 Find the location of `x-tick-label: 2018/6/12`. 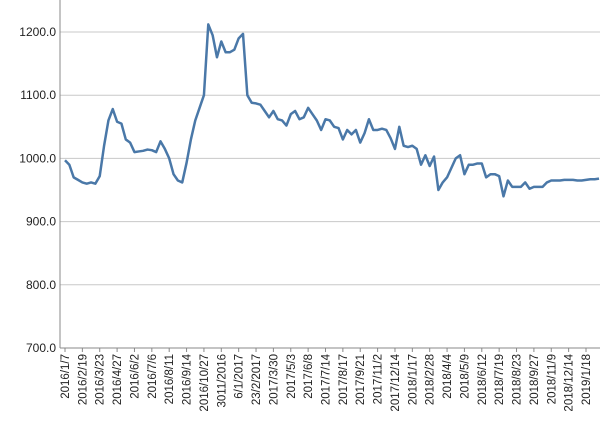

x-tick-label: 2018/6/12 is located at coordinates (483, 379).